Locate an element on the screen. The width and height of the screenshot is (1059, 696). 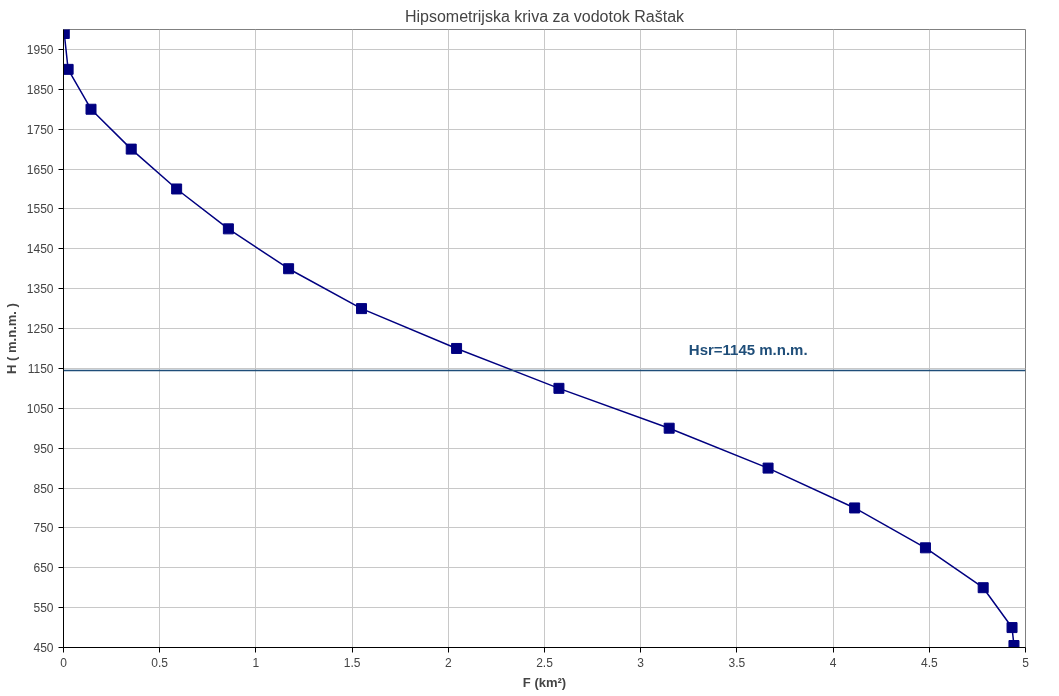
y-tick-label: 1450 is located at coordinates (40, 249).